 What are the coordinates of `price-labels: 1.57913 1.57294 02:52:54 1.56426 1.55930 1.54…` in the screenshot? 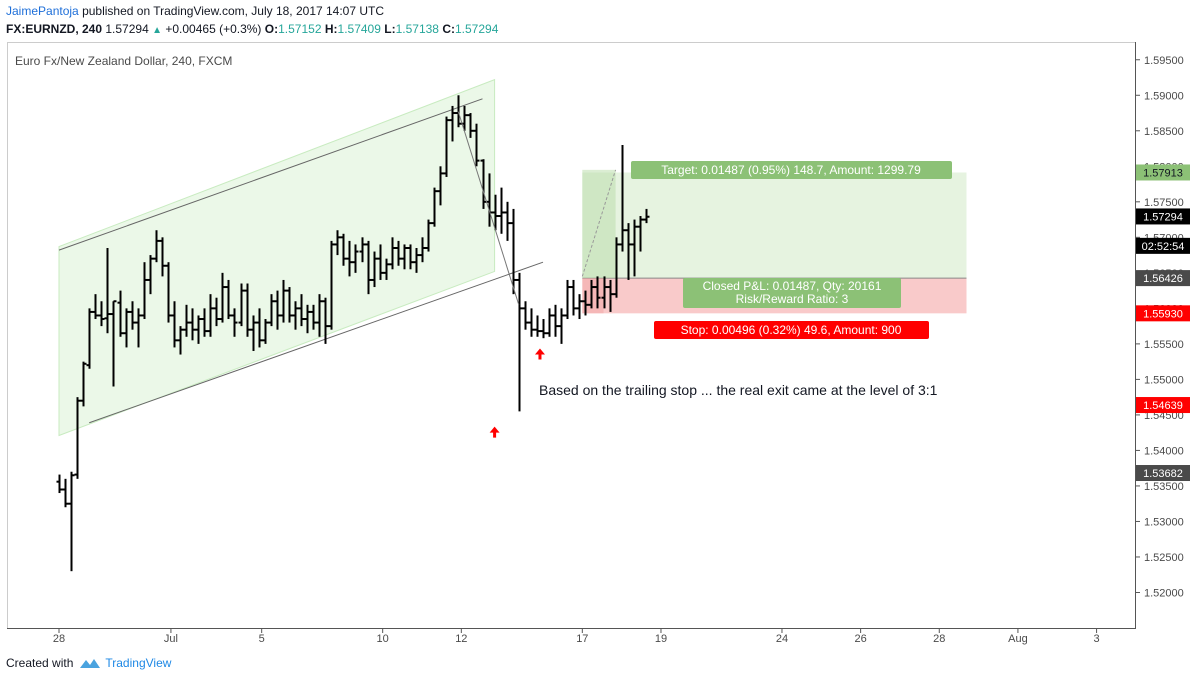 It's located at (1163, 323).